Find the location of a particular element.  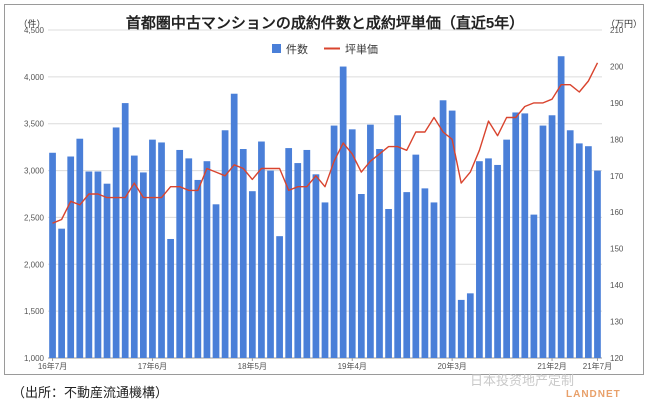

right-axis-tick-label: 200 is located at coordinates (617, 66).